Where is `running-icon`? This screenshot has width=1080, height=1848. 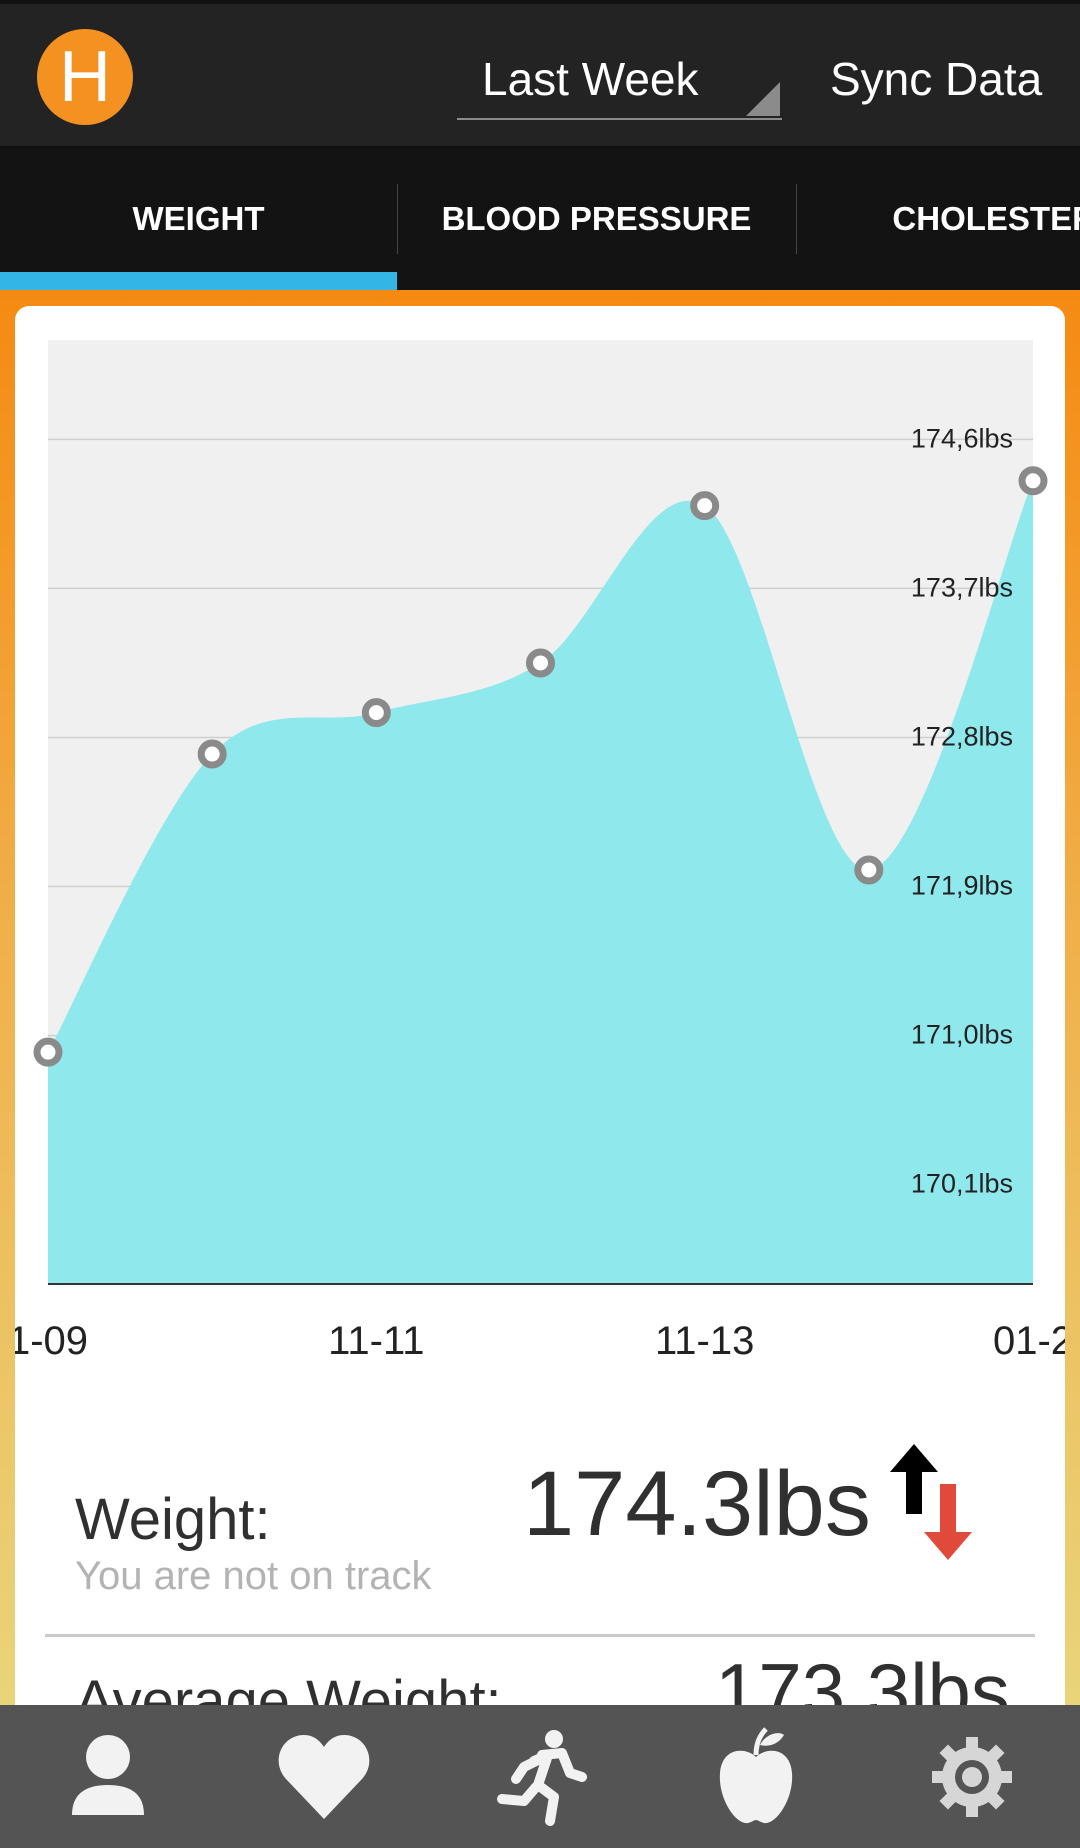
running-icon is located at coordinates (542, 1778).